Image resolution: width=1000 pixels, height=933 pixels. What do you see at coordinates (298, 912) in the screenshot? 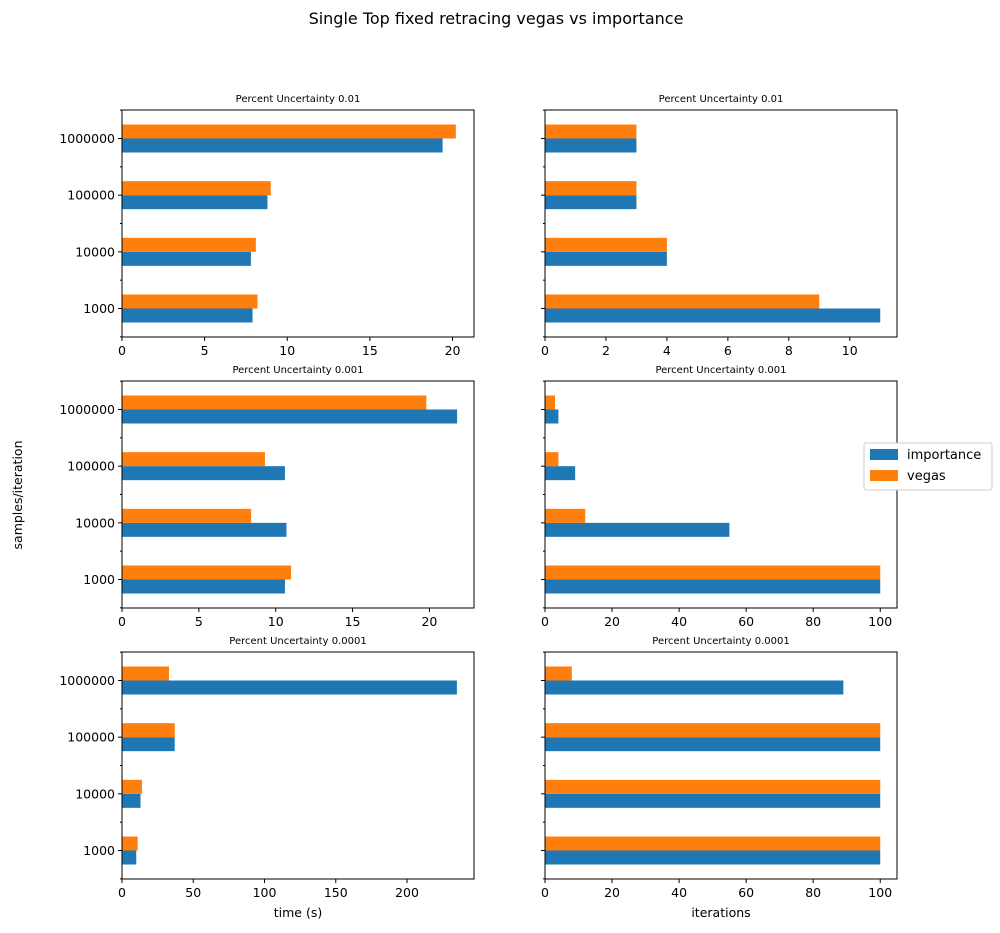
I see `x-axis-label: time (s)` at bounding box center [298, 912].